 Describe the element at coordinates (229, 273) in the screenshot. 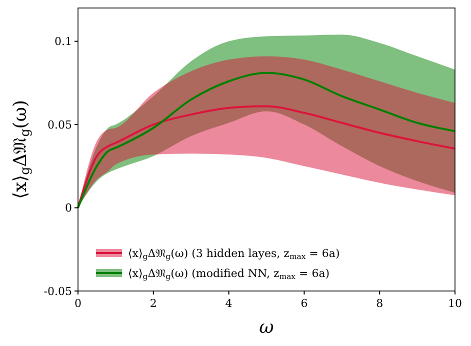

I see `legend-label: ⟨x⟩$_{g}$Δ𝔐$_{g}$(ω) (modified NN, z$_{max}$ = 6a)` at that location.